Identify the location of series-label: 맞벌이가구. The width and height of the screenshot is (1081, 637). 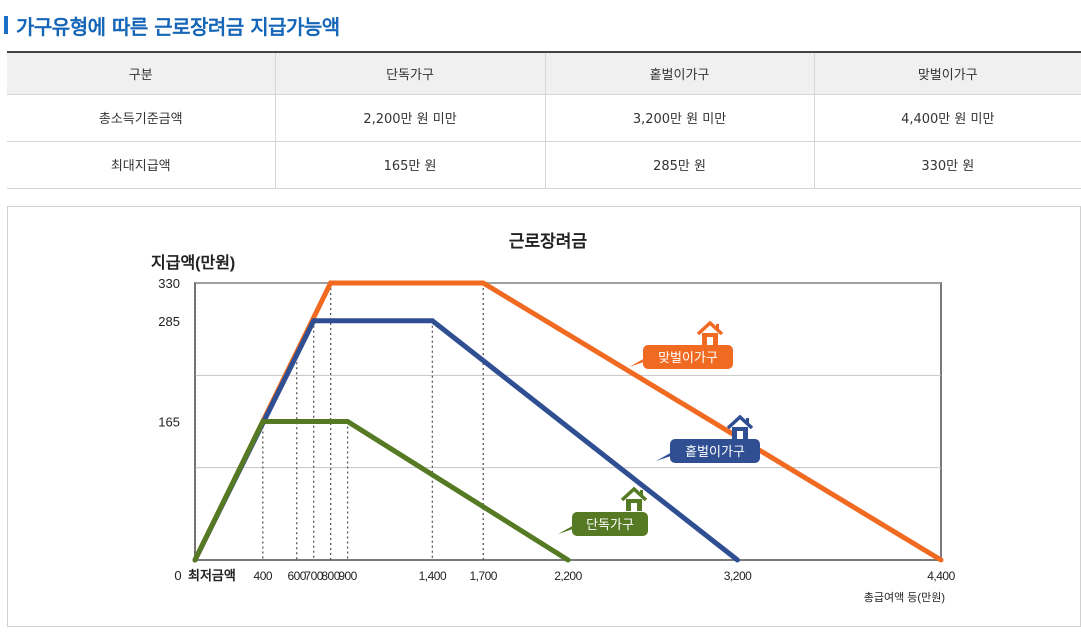
(688, 357).